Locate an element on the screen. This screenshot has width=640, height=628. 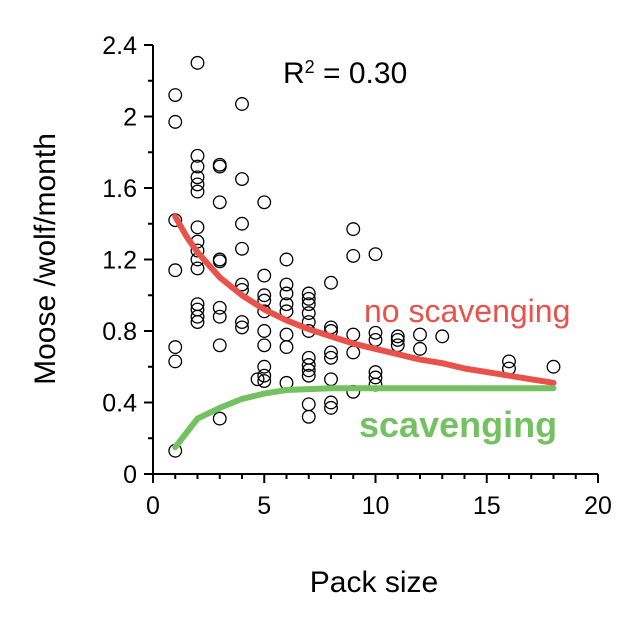
y-tick-label: 2 is located at coordinates (130, 118).